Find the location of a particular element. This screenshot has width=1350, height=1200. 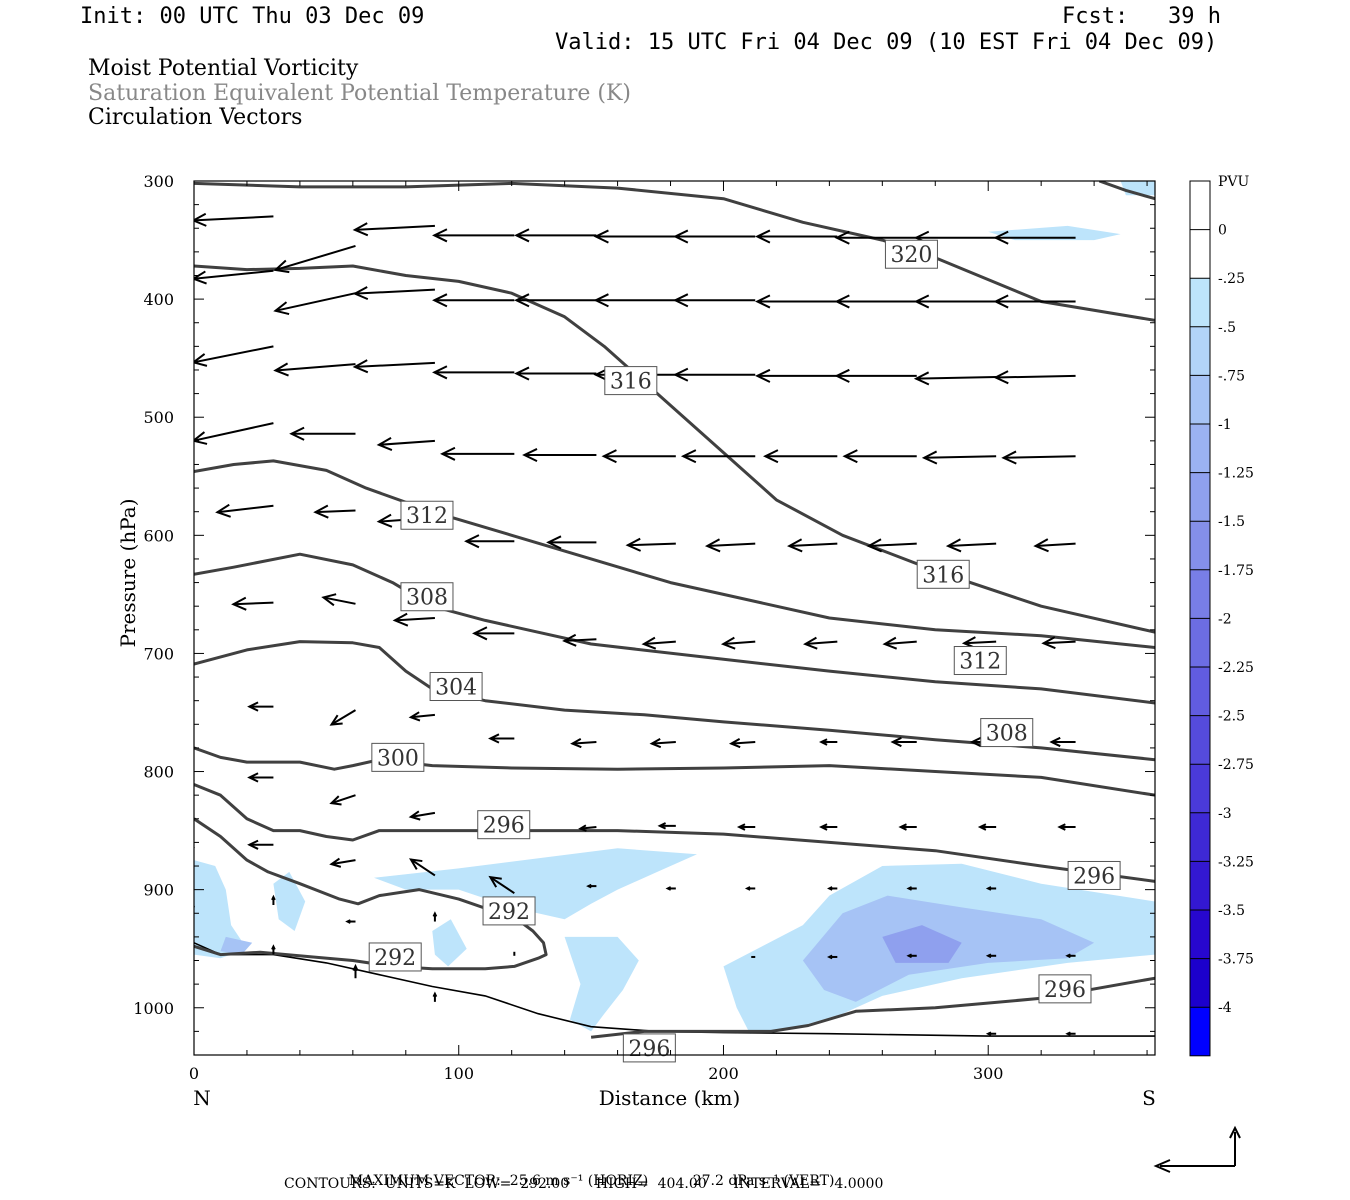

colorbar-label: -2.25 is located at coordinates (1236, 668).